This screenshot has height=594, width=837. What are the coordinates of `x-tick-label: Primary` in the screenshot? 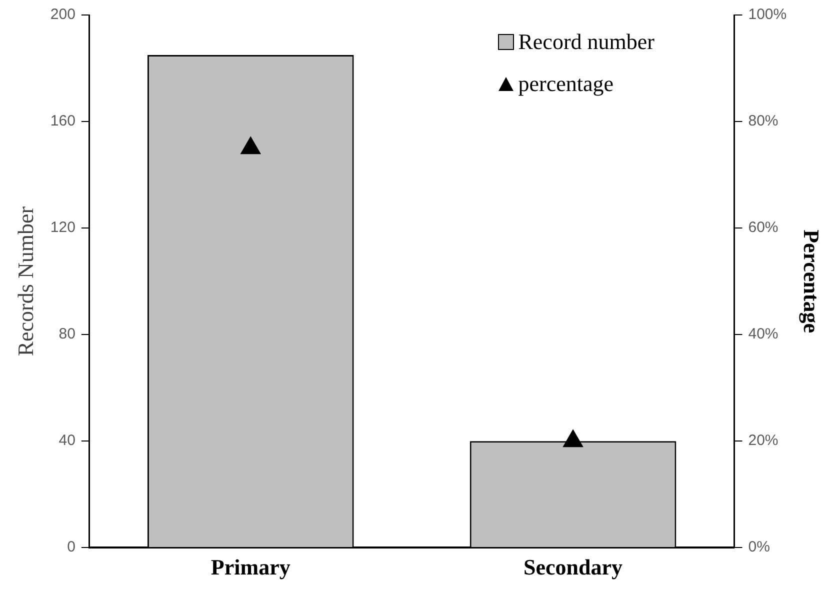 It's located at (250, 567).